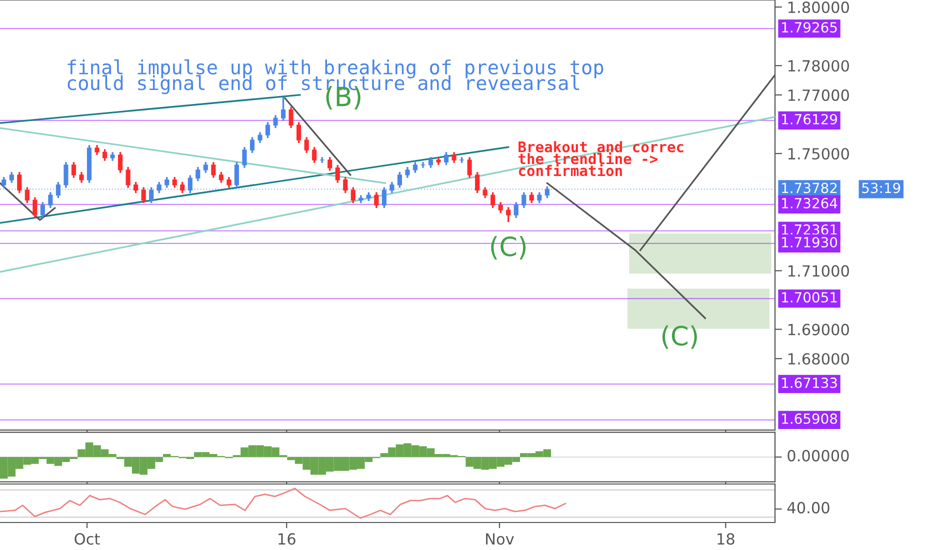 This screenshot has width=932, height=550. Describe the element at coordinates (809, 27) in the screenshot. I see `ref-line-label: 1.79265` at that location.